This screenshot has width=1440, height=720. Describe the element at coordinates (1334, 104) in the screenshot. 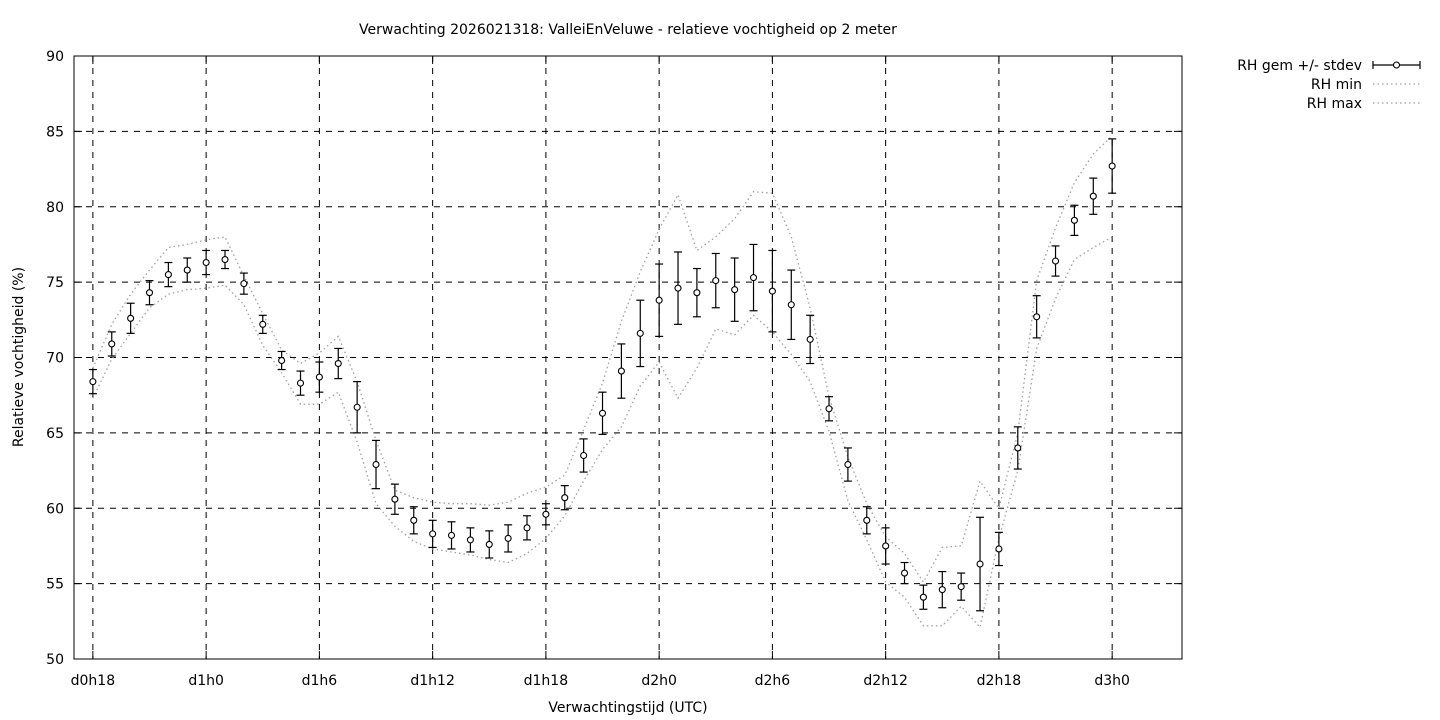

I see `legend-label: RH max` at that location.